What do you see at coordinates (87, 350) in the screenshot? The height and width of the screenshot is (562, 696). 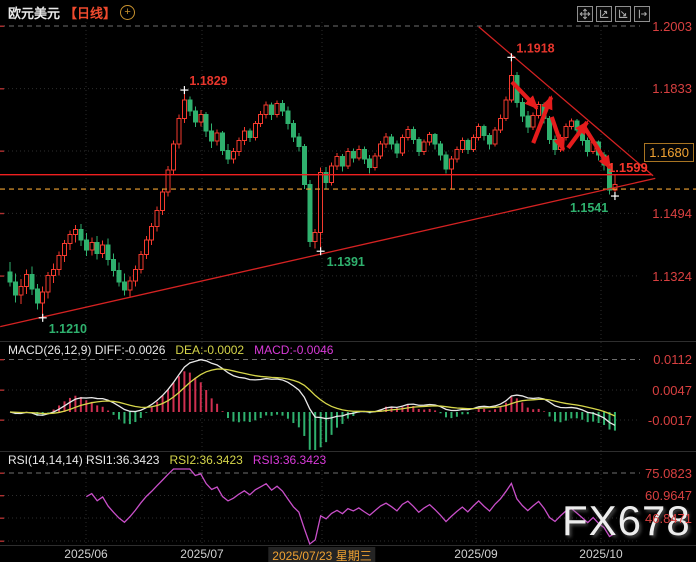 I see `macd-diff-value: MACD(26,12,9) DIFF:-0.0026` at bounding box center [87, 350].